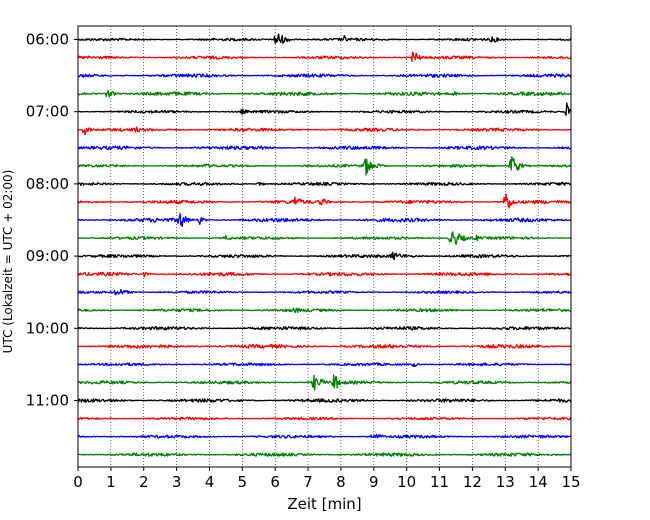  Describe the element at coordinates (472, 482) in the screenshot. I see `x-tick-label: 12` at that location.